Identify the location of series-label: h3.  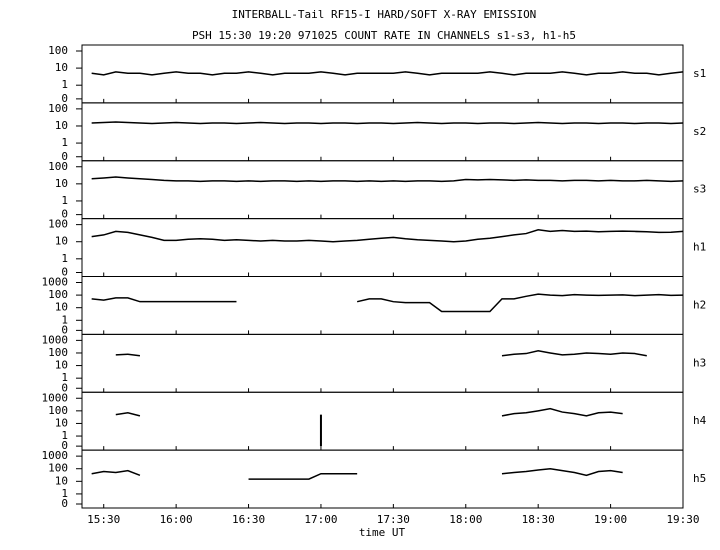
(699, 362).